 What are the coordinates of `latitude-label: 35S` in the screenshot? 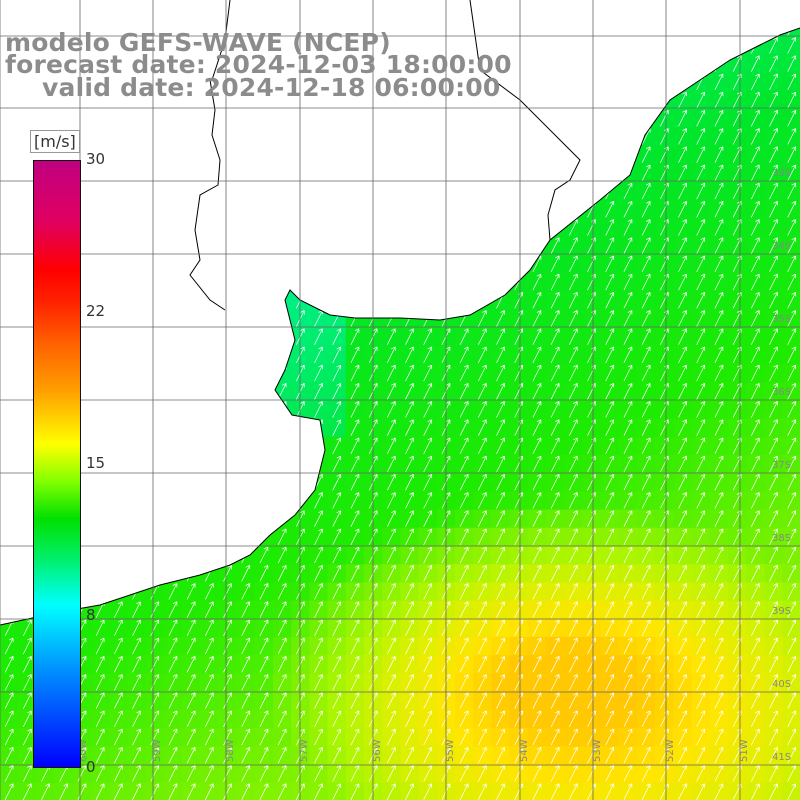 It's located at (781, 319).